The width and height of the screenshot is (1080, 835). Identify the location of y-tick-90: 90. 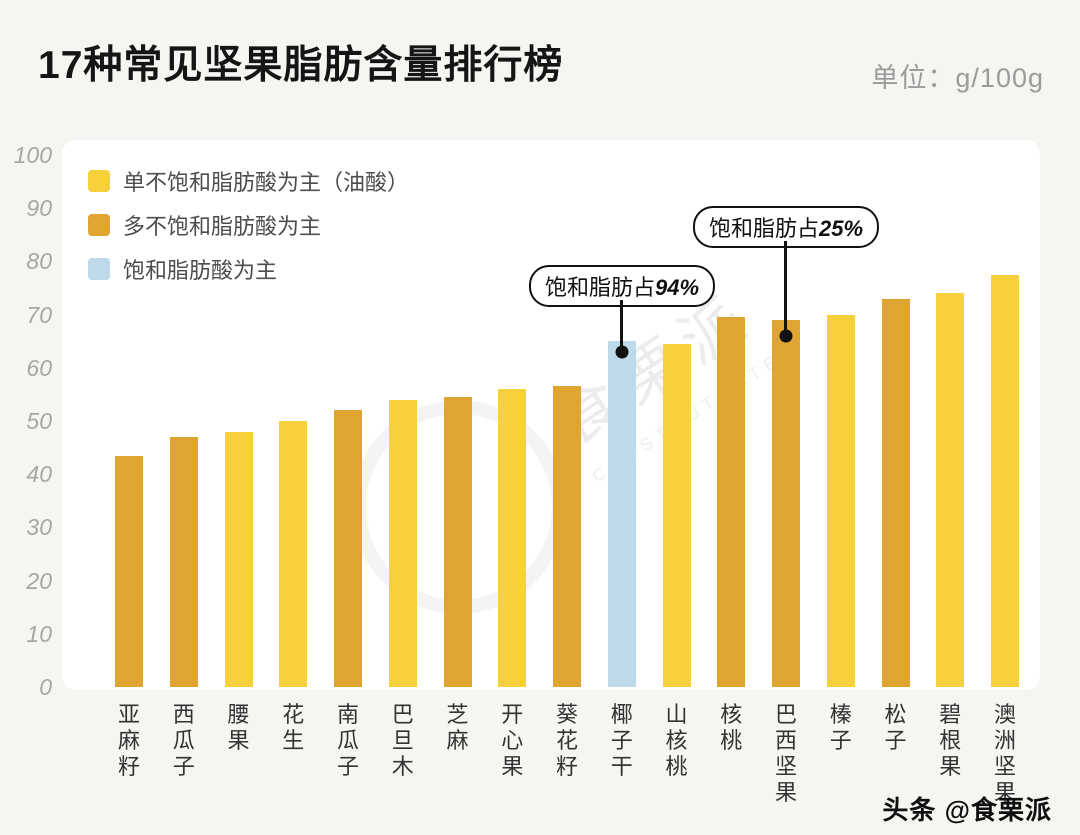
(39, 208).